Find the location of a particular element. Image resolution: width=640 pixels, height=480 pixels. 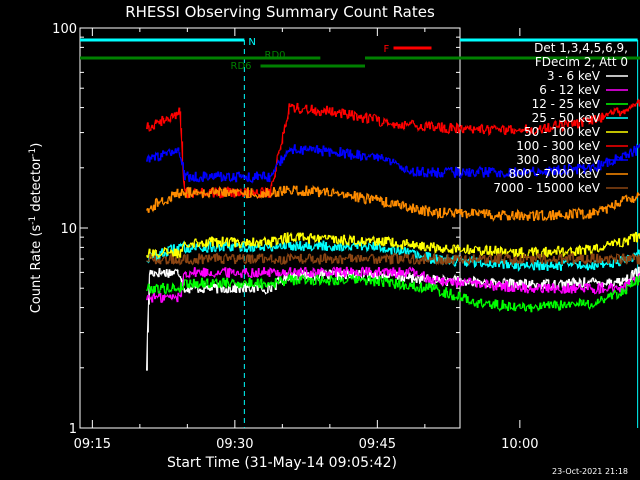

flare-label: F is located at coordinates (387, 49).